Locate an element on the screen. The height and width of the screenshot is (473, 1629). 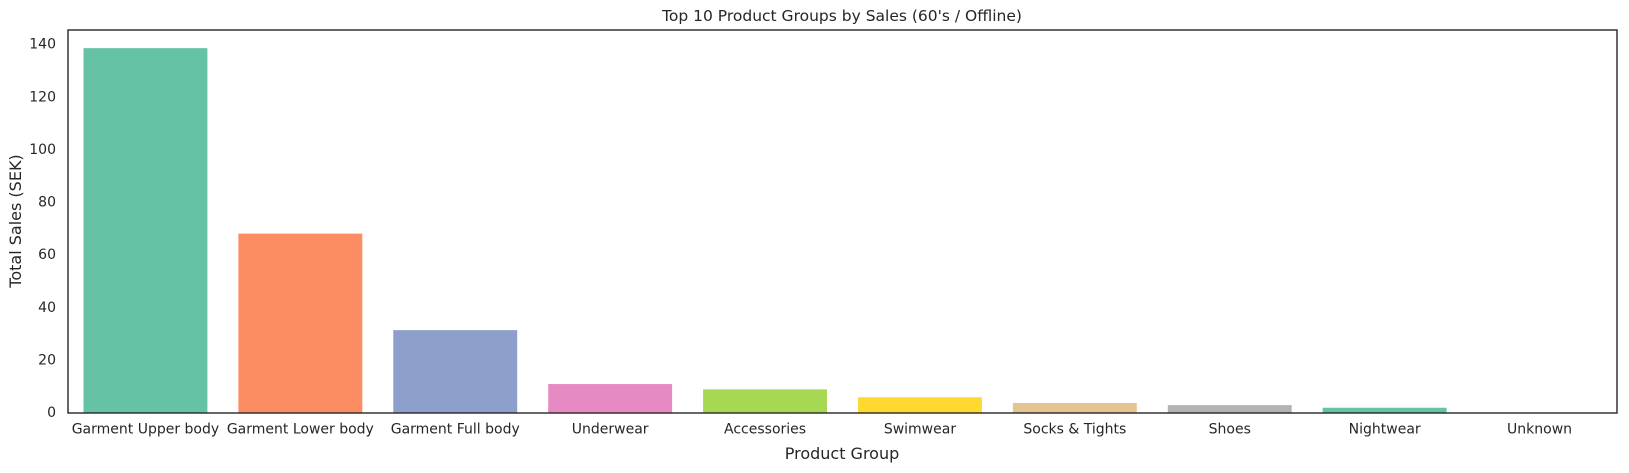
x-axis-label: Product Group is located at coordinates (842, 453).